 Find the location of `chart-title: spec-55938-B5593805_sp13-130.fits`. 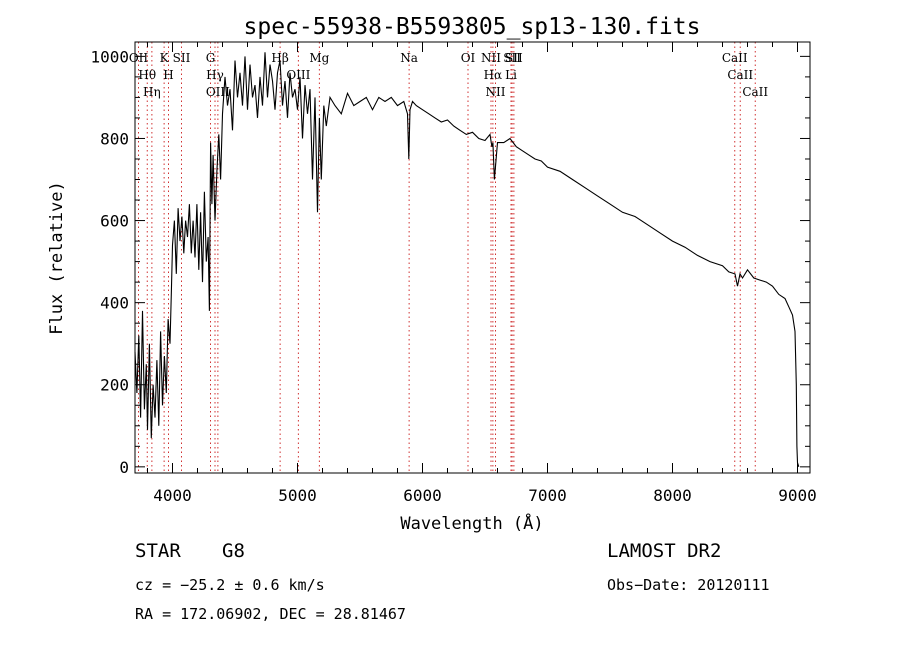

chart-title: spec-55938-B5593805_sp13-130.fits is located at coordinates (472, 27).